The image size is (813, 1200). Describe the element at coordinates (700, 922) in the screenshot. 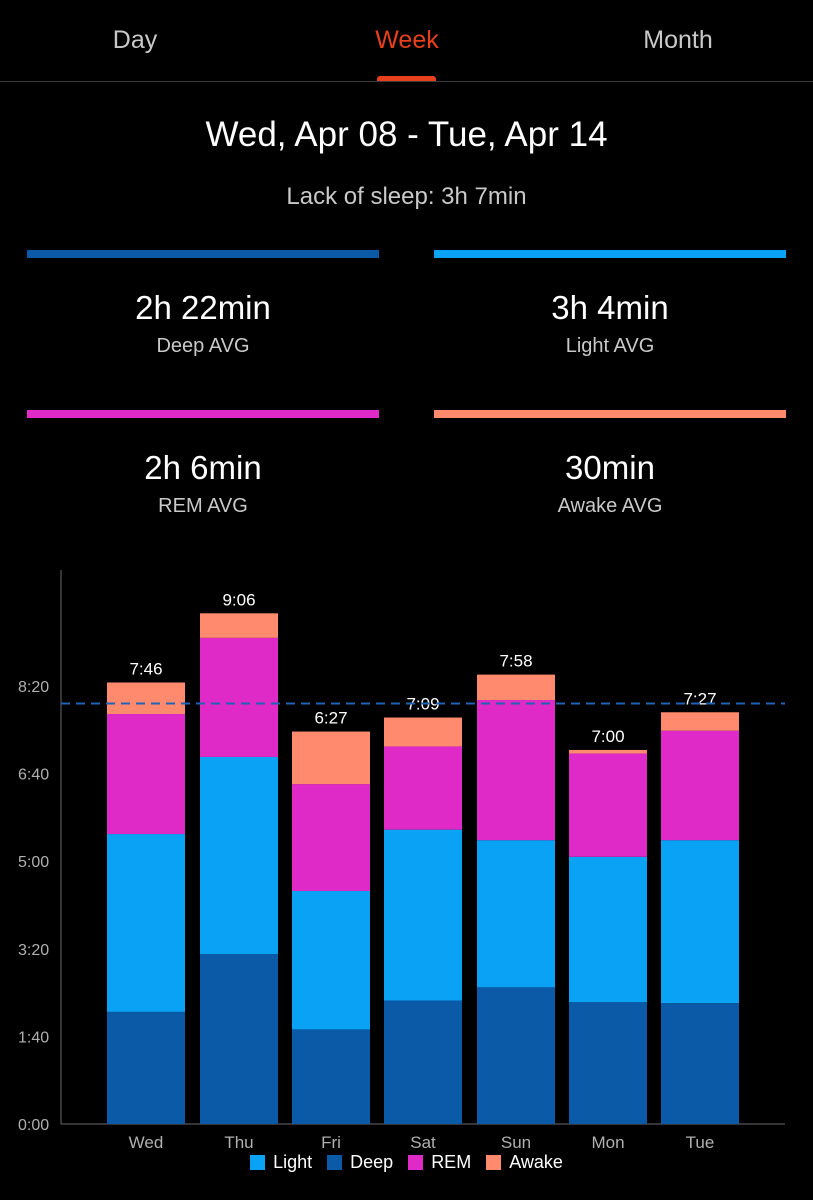

I see `bar-light-tue` at that location.